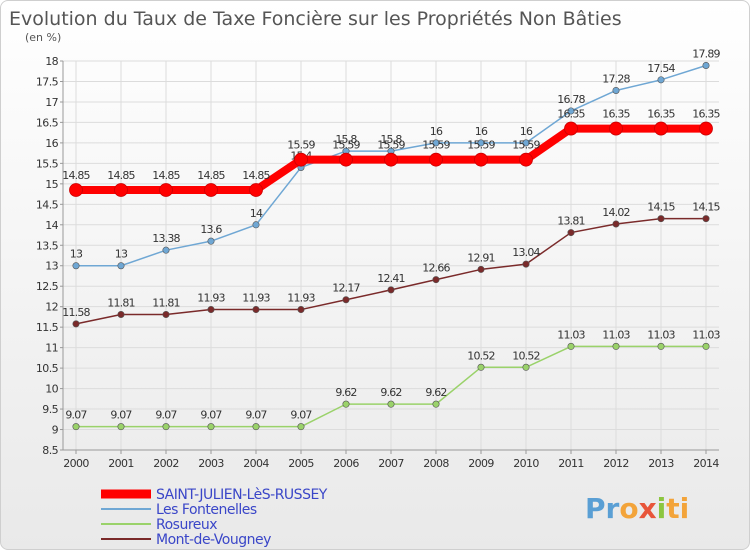 The height and width of the screenshot is (550, 750). What do you see at coordinates (706, 54) in the screenshot?
I see `data-label: 17.89` at bounding box center [706, 54].